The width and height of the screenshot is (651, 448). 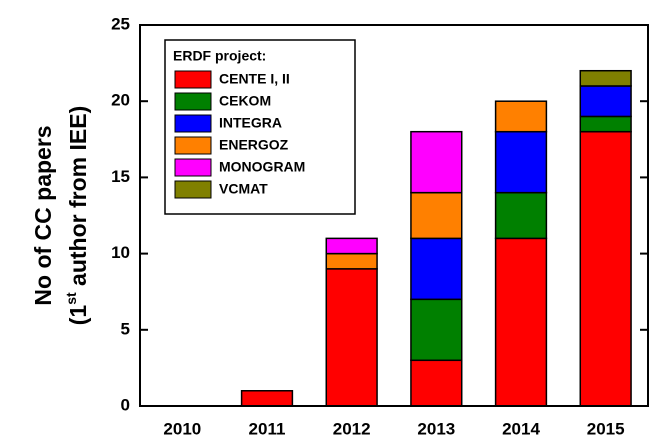 What do you see at coordinates (120, 176) in the screenshot?
I see `y-tick-label: 15` at bounding box center [120, 176].